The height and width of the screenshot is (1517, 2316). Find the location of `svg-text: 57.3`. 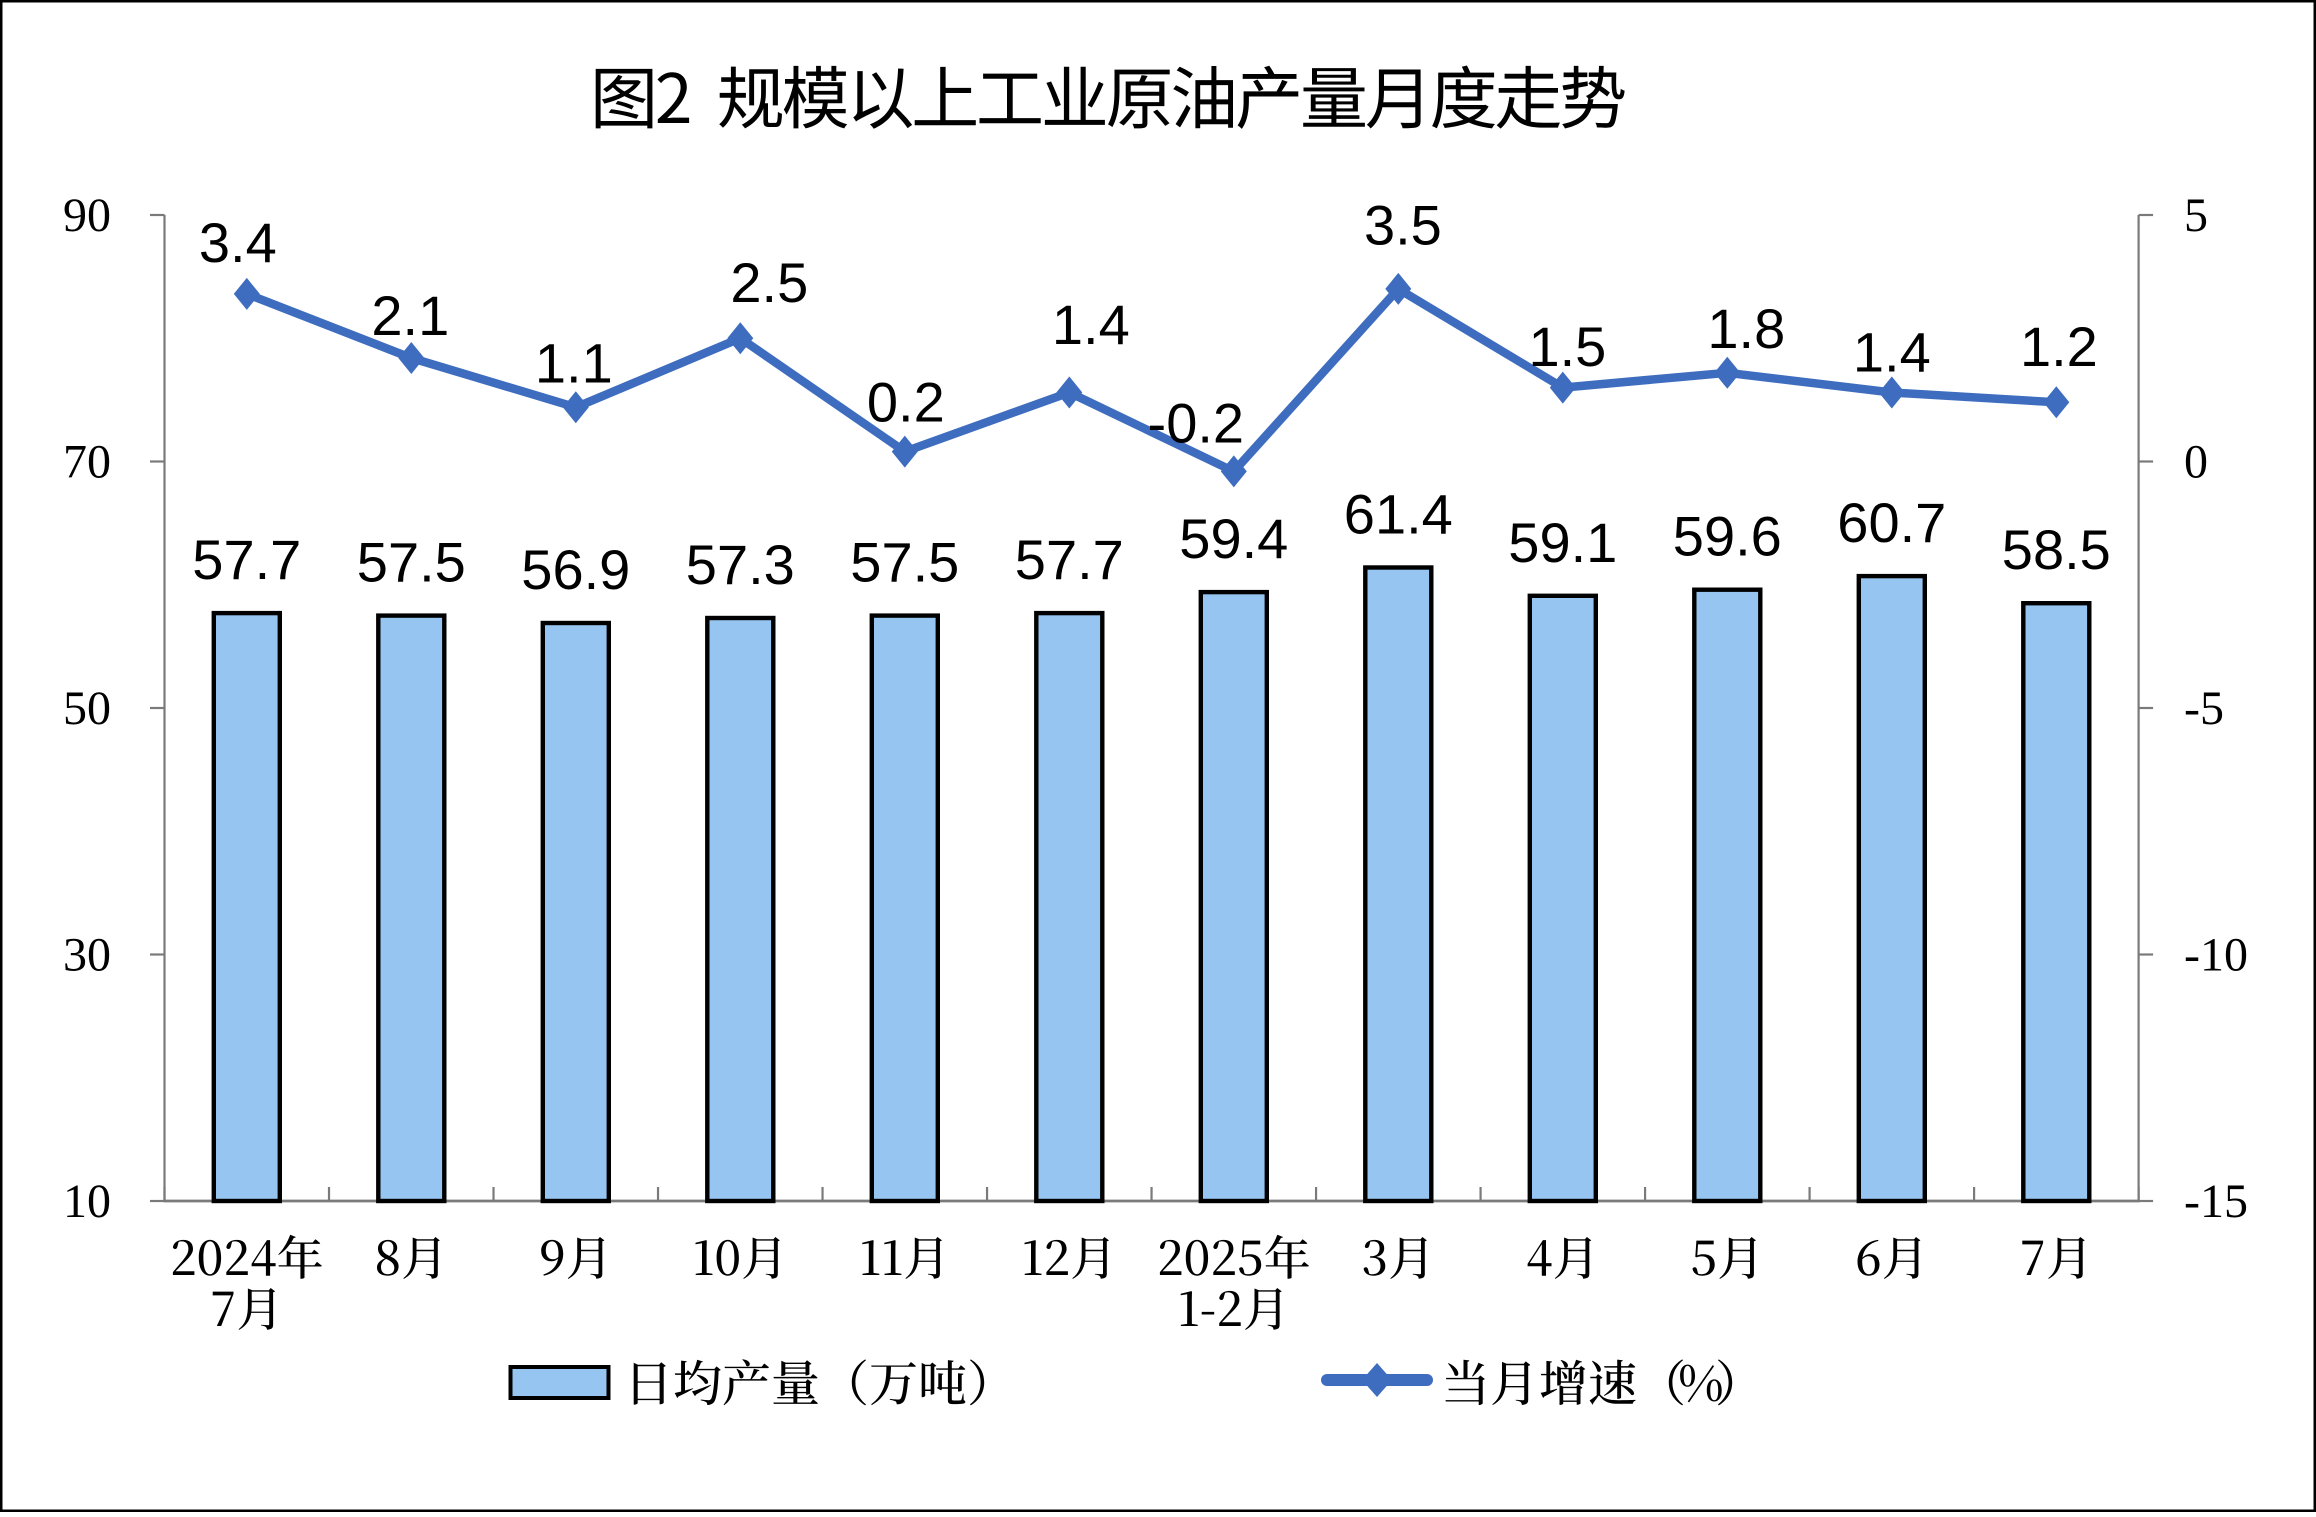

svg-text: 57.3 is located at coordinates (740, 564).